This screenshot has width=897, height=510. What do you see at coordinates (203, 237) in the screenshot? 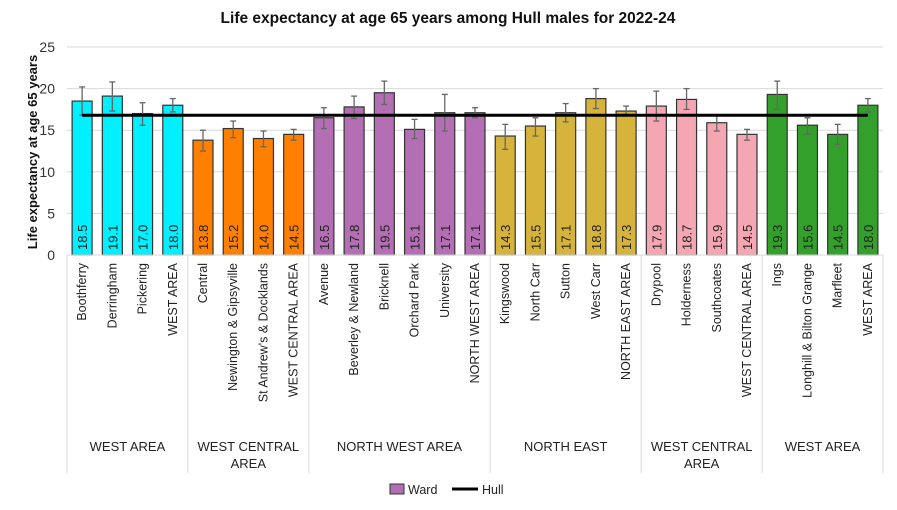
I see `data-label: 13.8` at bounding box center [203, 237].